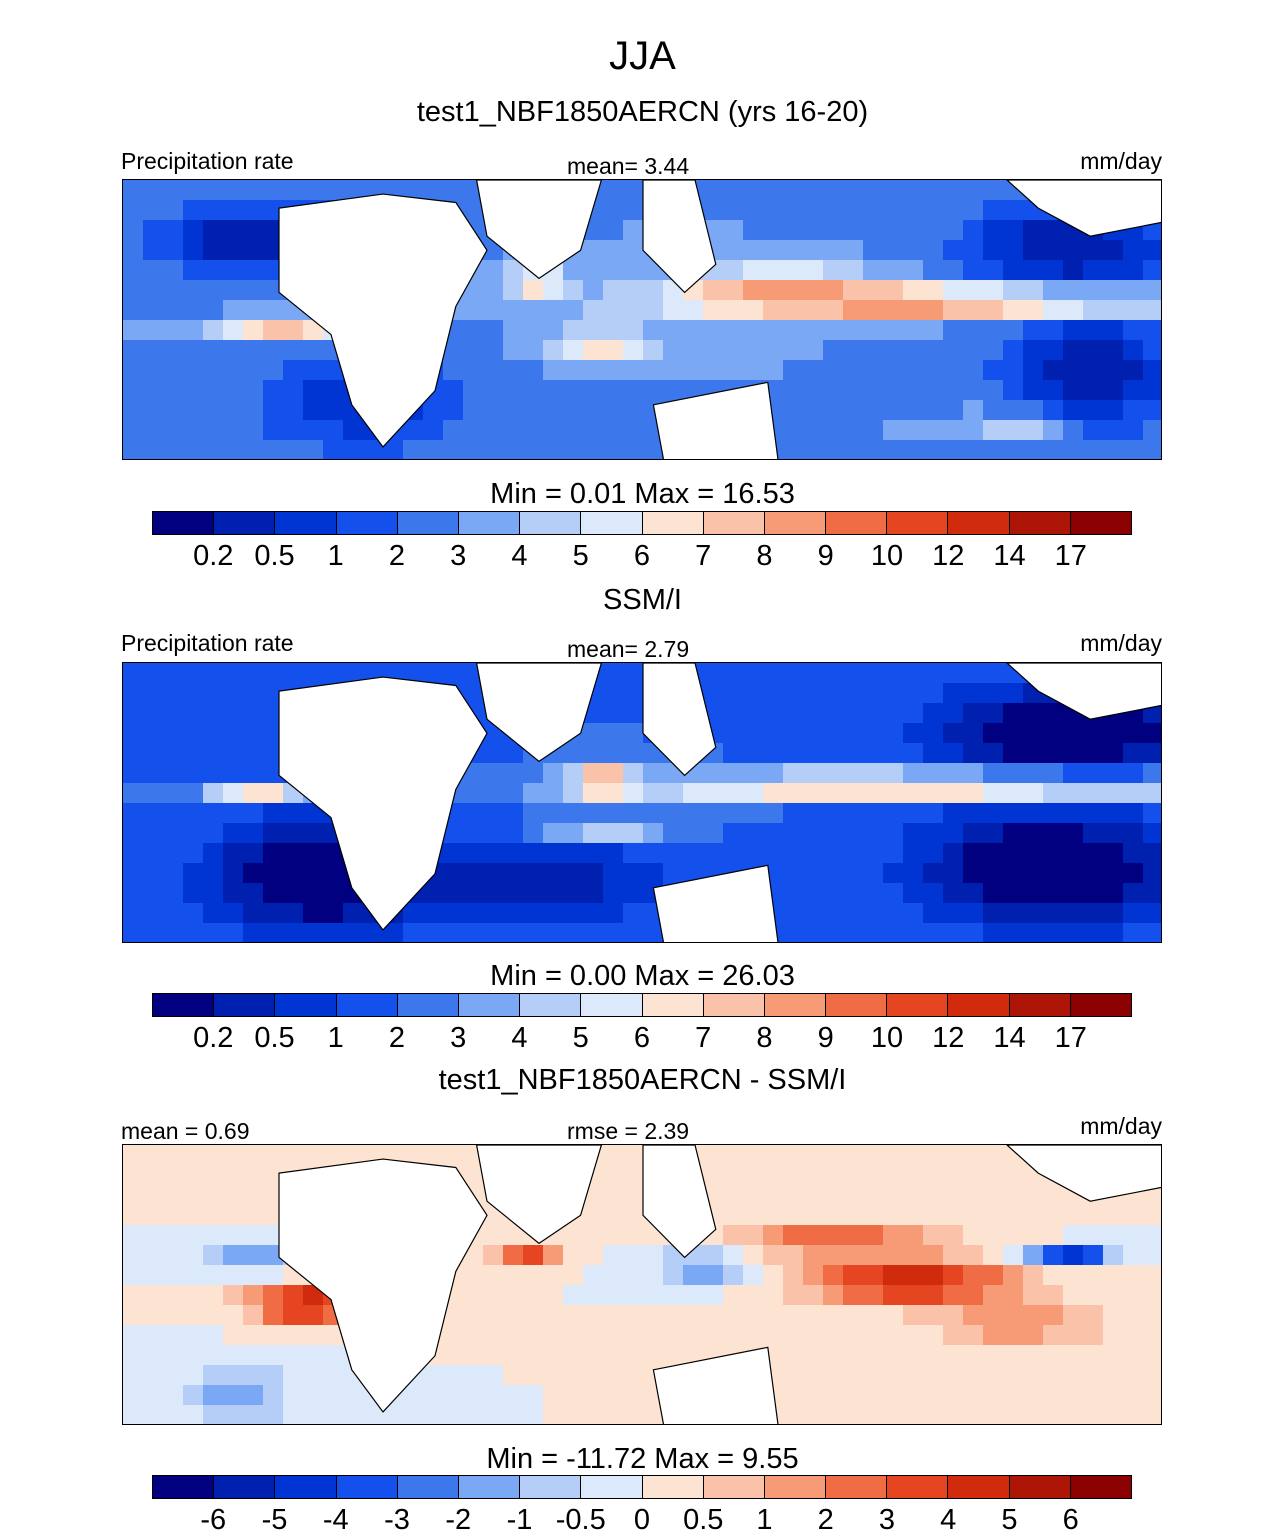 Image resolution: width=1285 pixels, height=1538 pixels. Describe the element at coordinates (703, 556) in the screenshot. I see `colorbar-tick-label: 7` at that location.